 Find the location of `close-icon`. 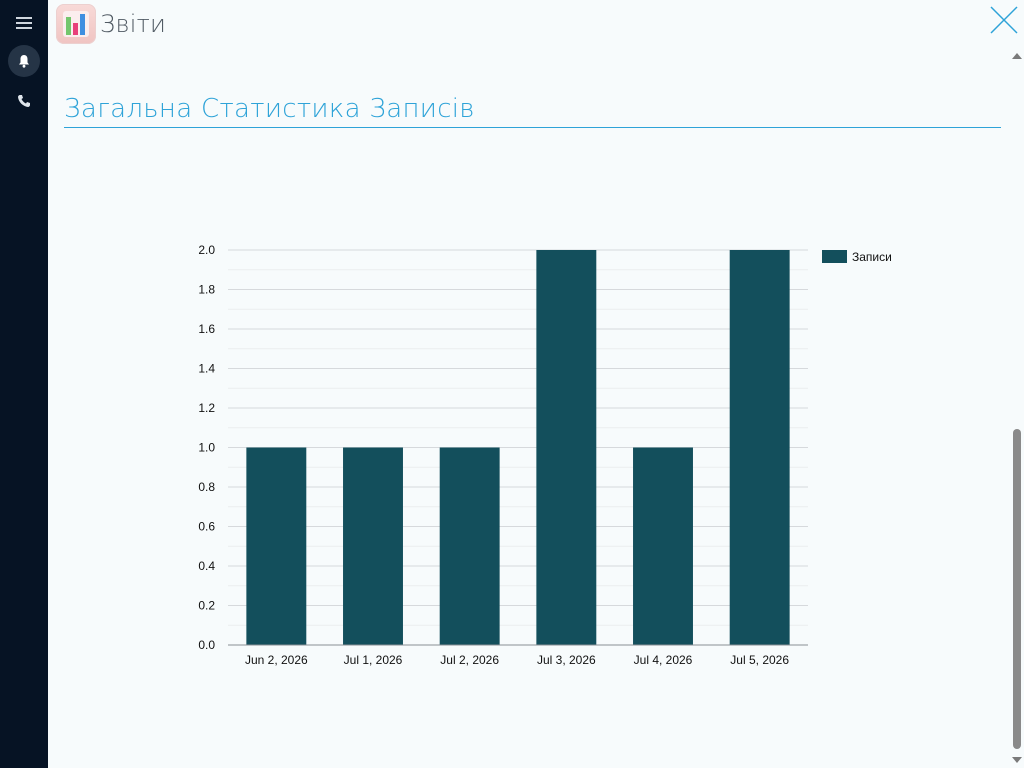

close-icon is located at coordinates (1004, 20).